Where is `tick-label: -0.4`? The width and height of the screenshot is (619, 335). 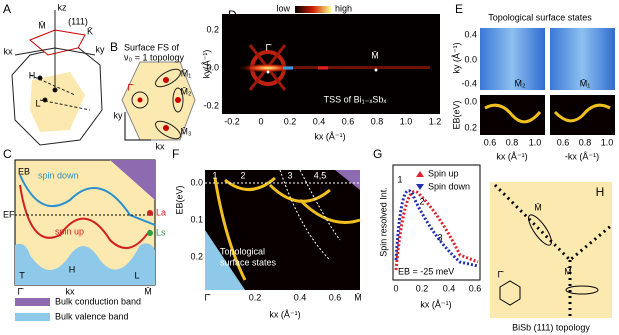 tick-label: -0.4 is located at coordinates (469, 83).